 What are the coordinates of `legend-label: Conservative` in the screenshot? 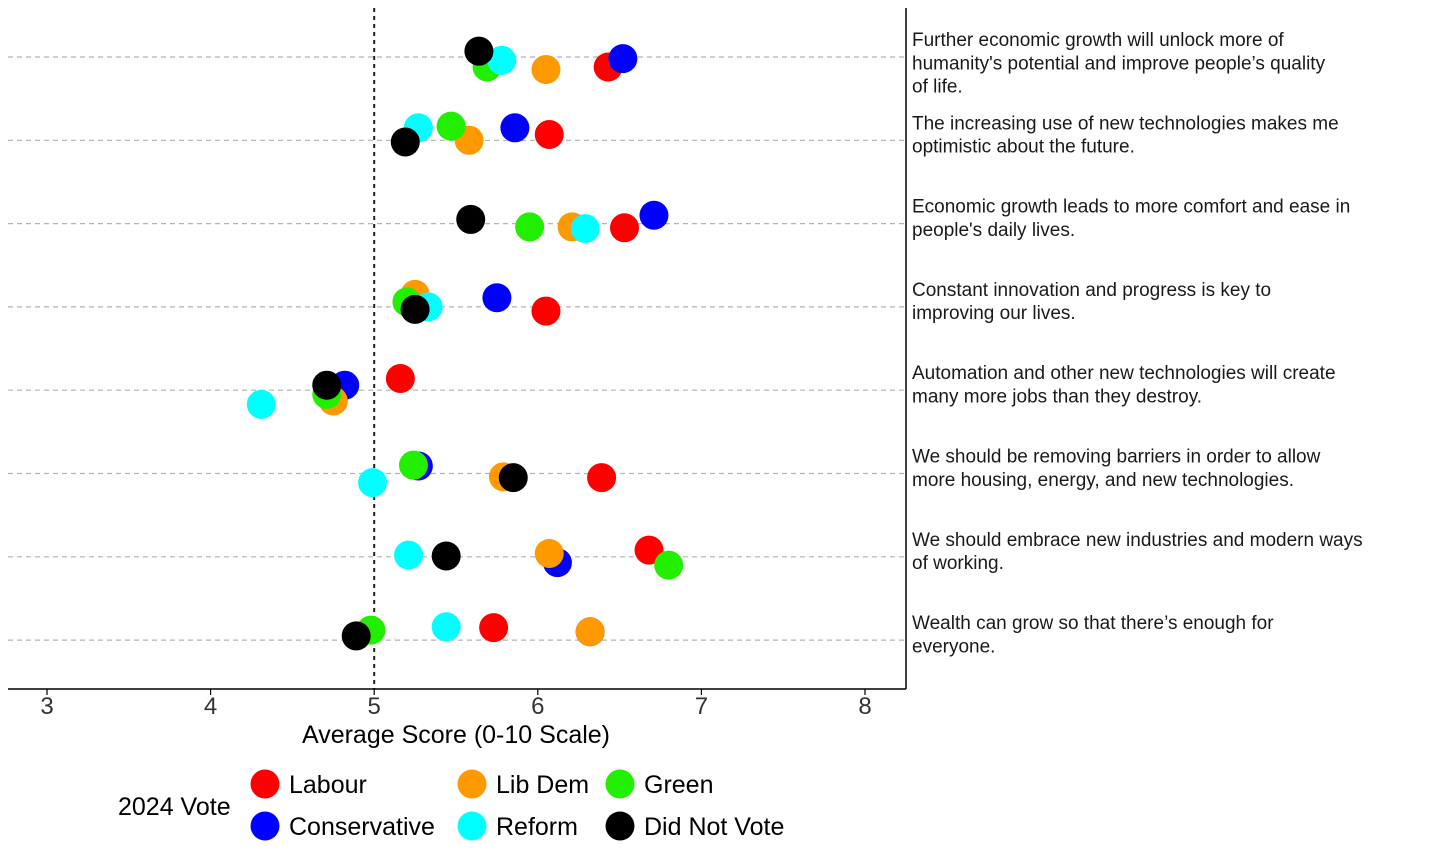 It's located at (362, 827).